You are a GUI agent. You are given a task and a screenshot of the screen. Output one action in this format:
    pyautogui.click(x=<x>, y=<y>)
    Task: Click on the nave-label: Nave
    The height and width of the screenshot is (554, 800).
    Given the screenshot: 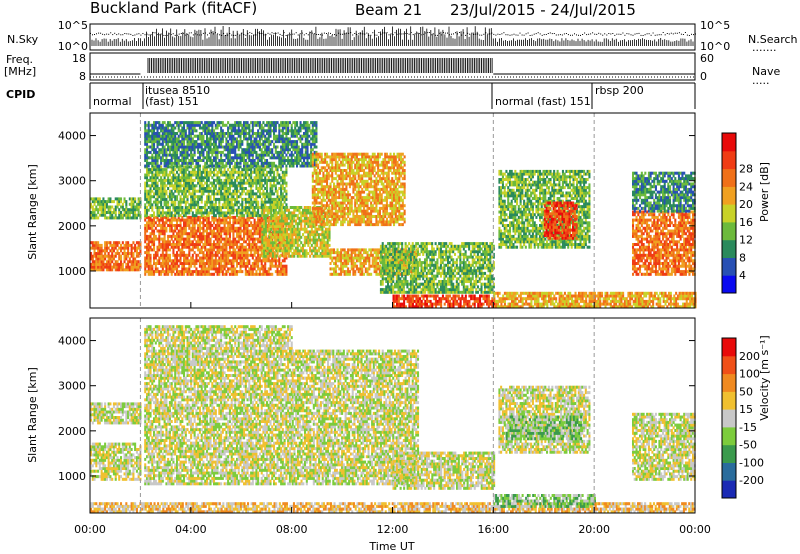 What is the action you would take?
    pyautogui.click(x=766, y=71)
    